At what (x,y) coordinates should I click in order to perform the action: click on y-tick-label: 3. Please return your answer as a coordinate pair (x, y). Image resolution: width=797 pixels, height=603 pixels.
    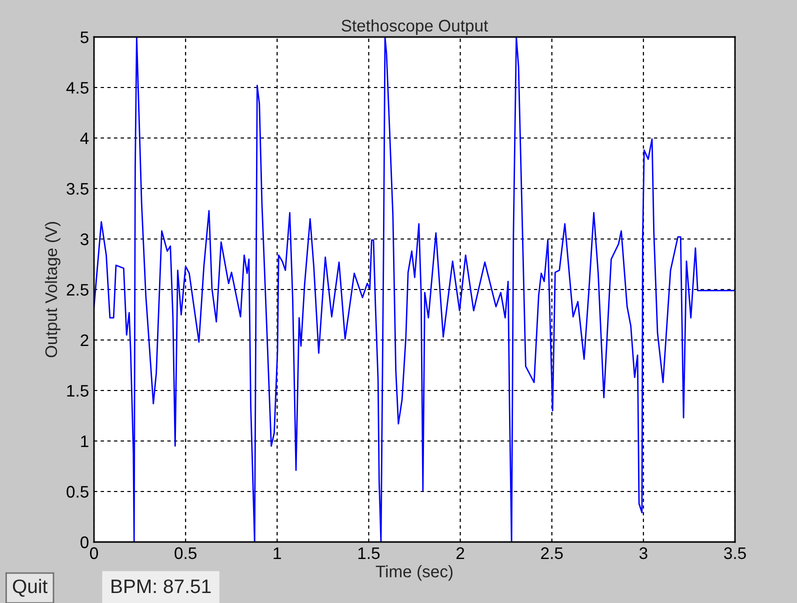
    Looking at the image, I should click on (84, 239).